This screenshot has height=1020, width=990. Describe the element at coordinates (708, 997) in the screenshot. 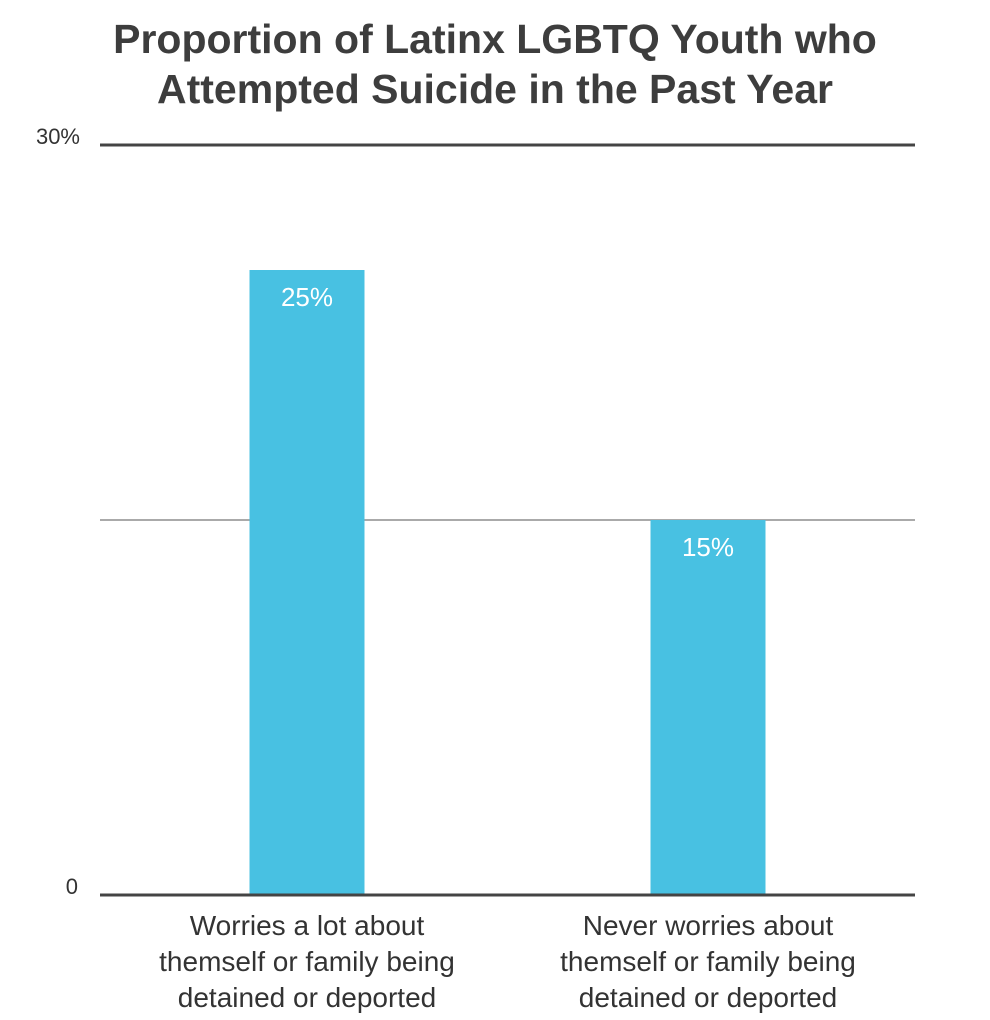

I see `x-category-2-line-3: detained or deported` at that location.